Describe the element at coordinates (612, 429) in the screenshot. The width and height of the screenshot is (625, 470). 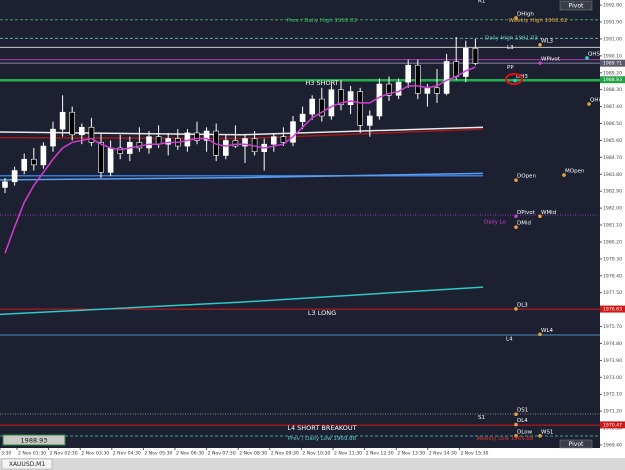
I see `y-tick-label: 1970.30` at that location.